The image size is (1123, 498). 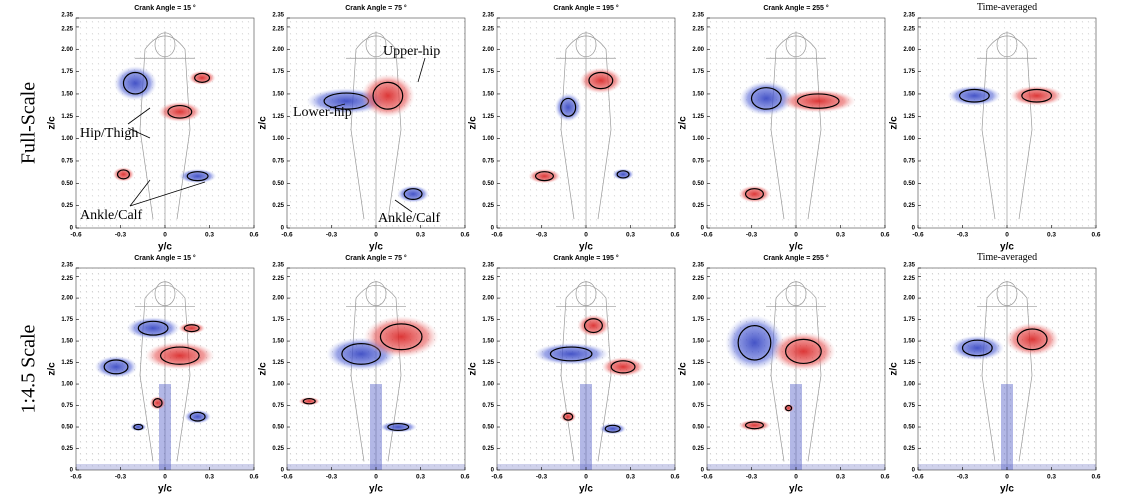 What do you see at coordinates (165, 258) in the screenshot?
I see `panel-title: Crank Angle = 15 °` at bounding box center [165, 258].